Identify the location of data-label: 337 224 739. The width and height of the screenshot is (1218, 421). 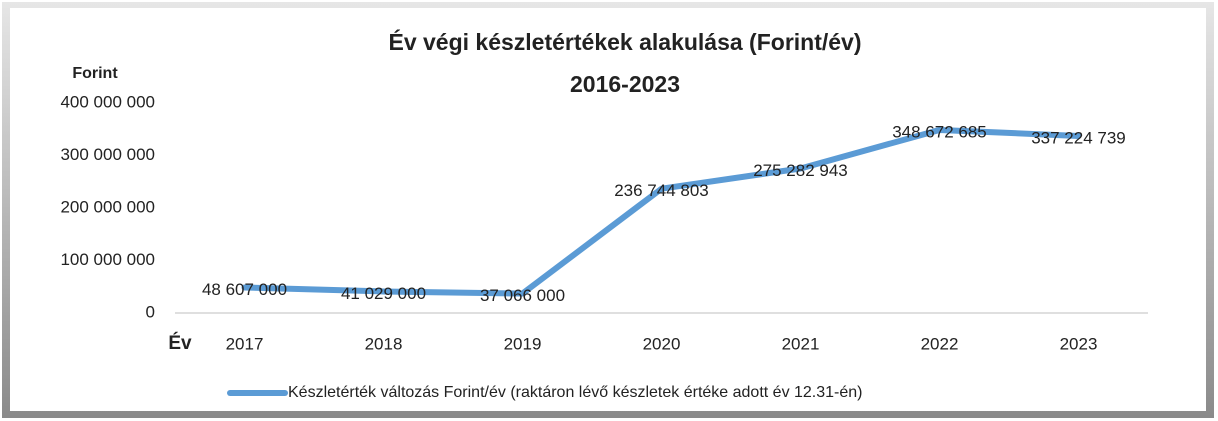
(1078, 137).